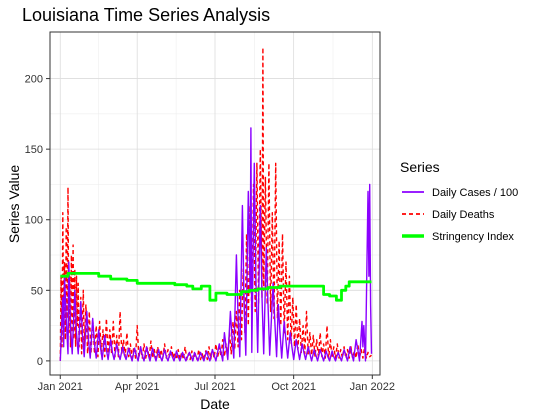 This screenshot has width=538, height=418. Describe the element at coordinates (14, 204) in the screenshot. I see `y-axis-title: Series Value` at that location.